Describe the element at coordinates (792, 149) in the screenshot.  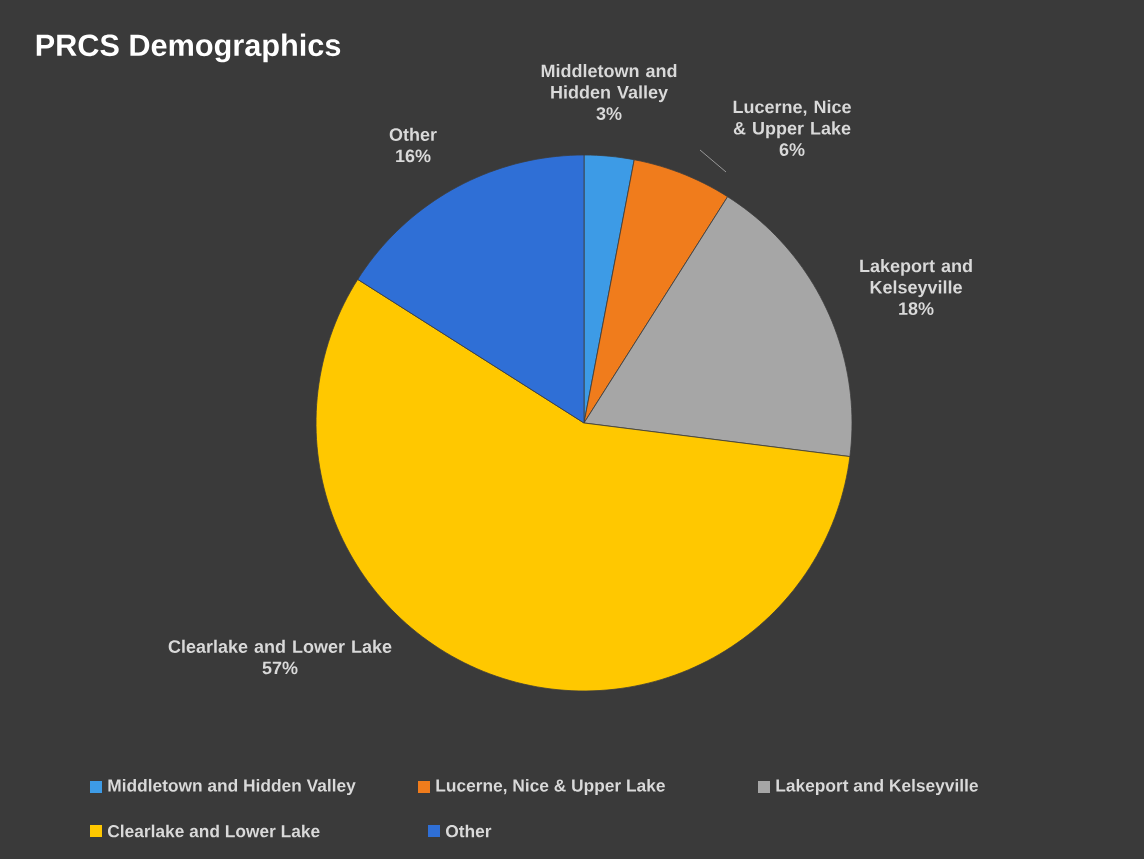
I see `data-label: 6%` at that location.